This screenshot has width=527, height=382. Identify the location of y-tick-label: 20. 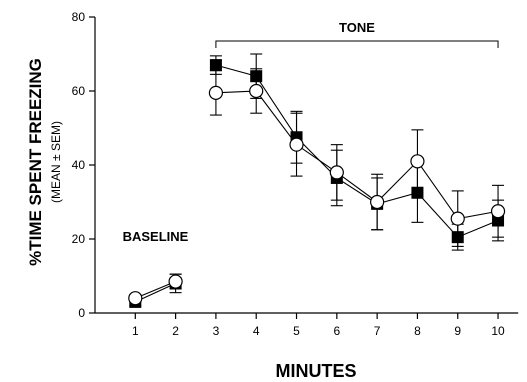
(79, 239).